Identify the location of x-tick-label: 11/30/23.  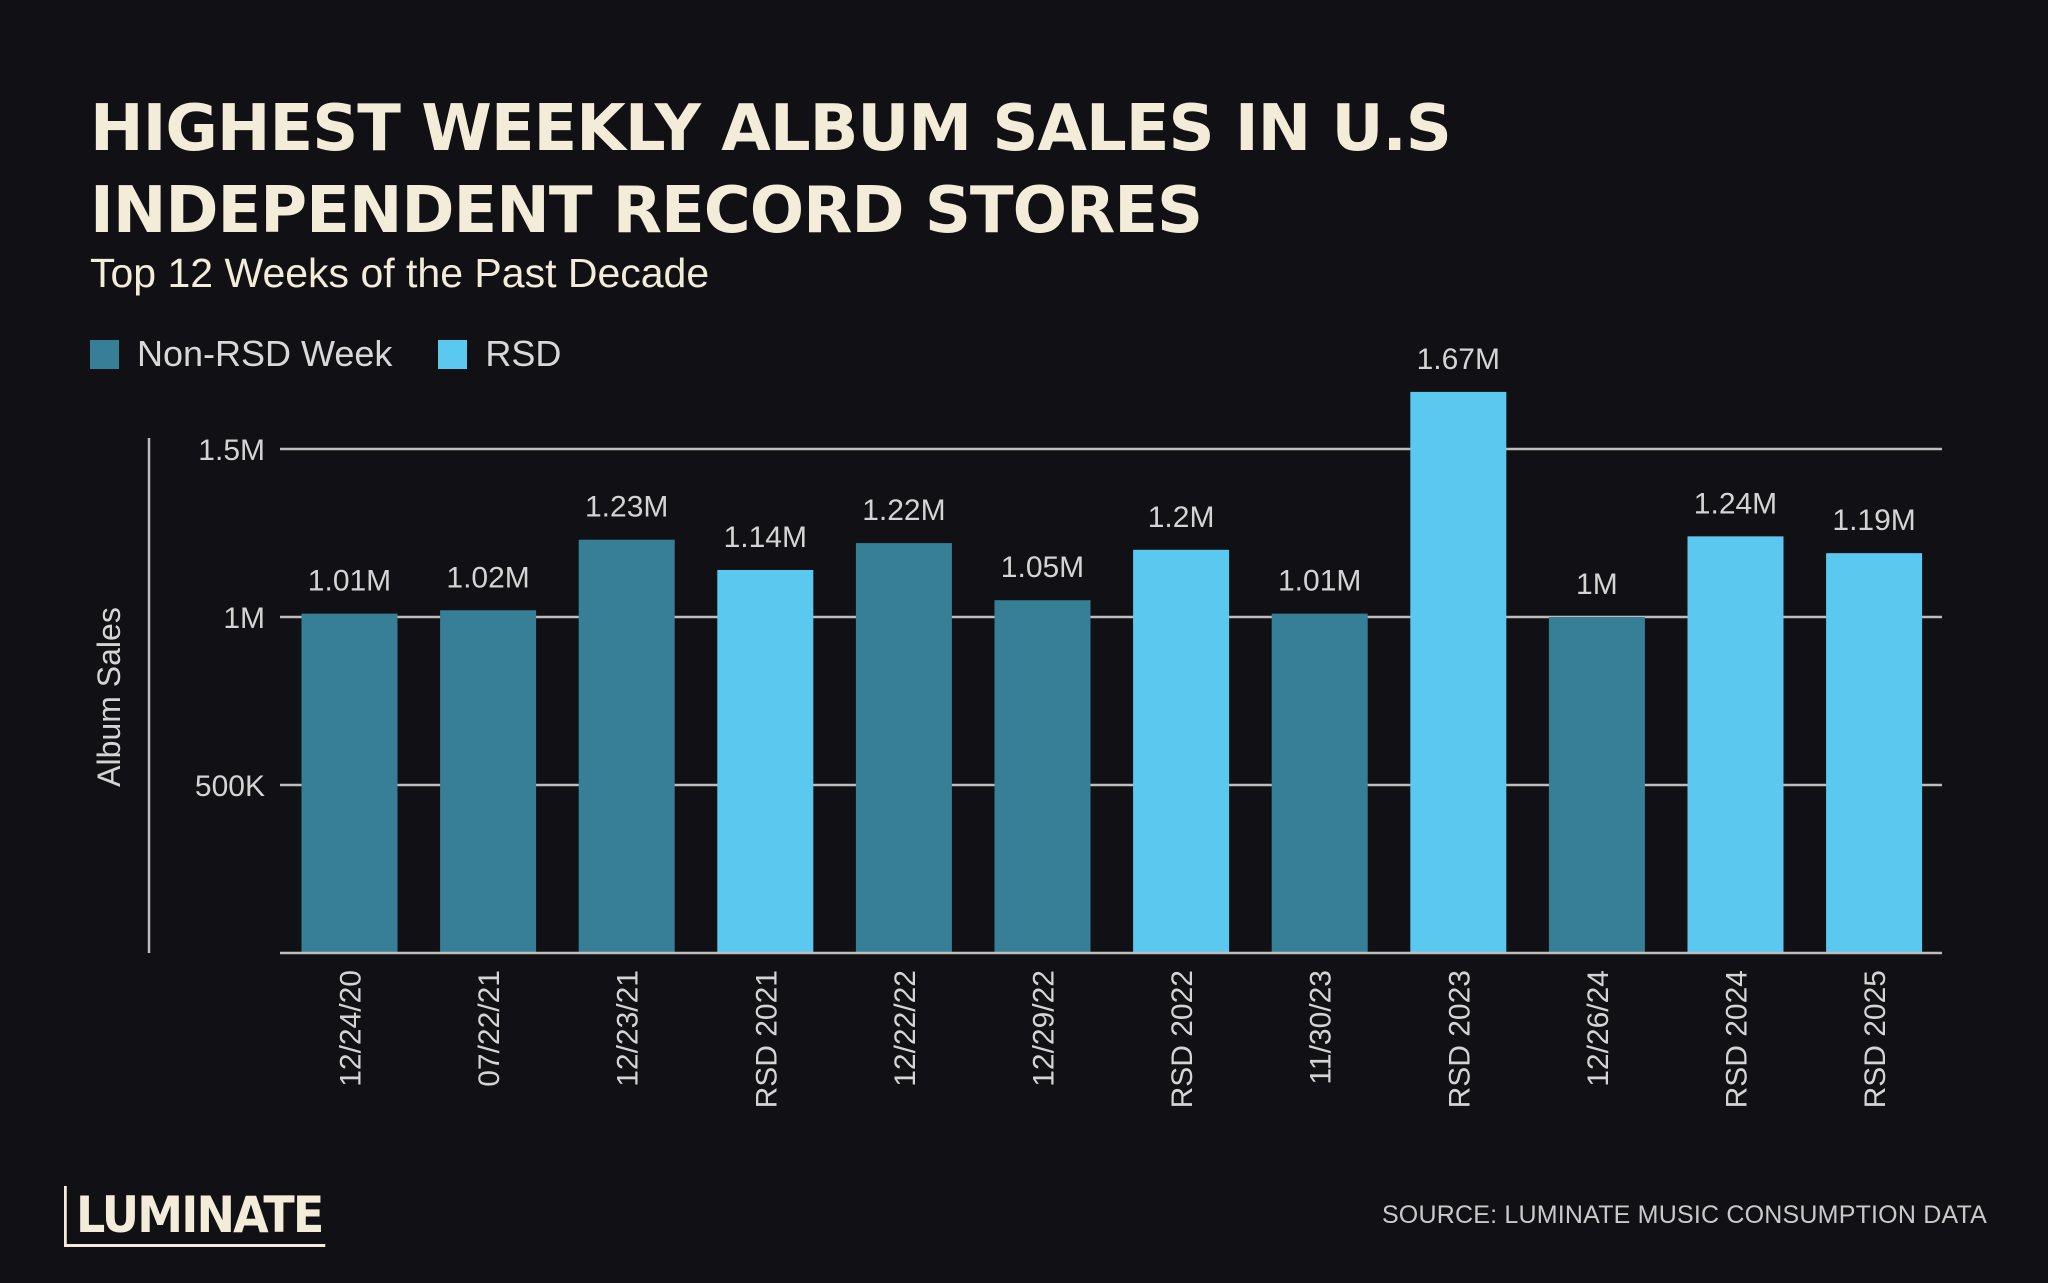
(1321, 1027).